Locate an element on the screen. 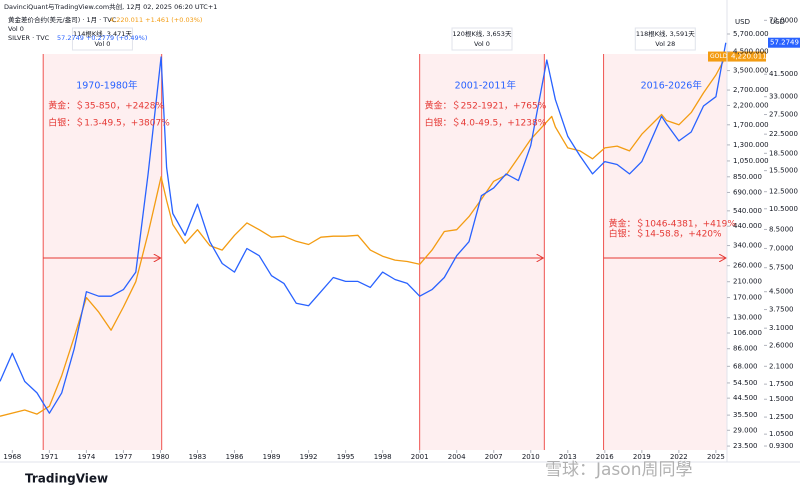 The width and height of the screenshot is (800, 494). y2-tick-label: 1.2500 is located at coordinates (781, 417).